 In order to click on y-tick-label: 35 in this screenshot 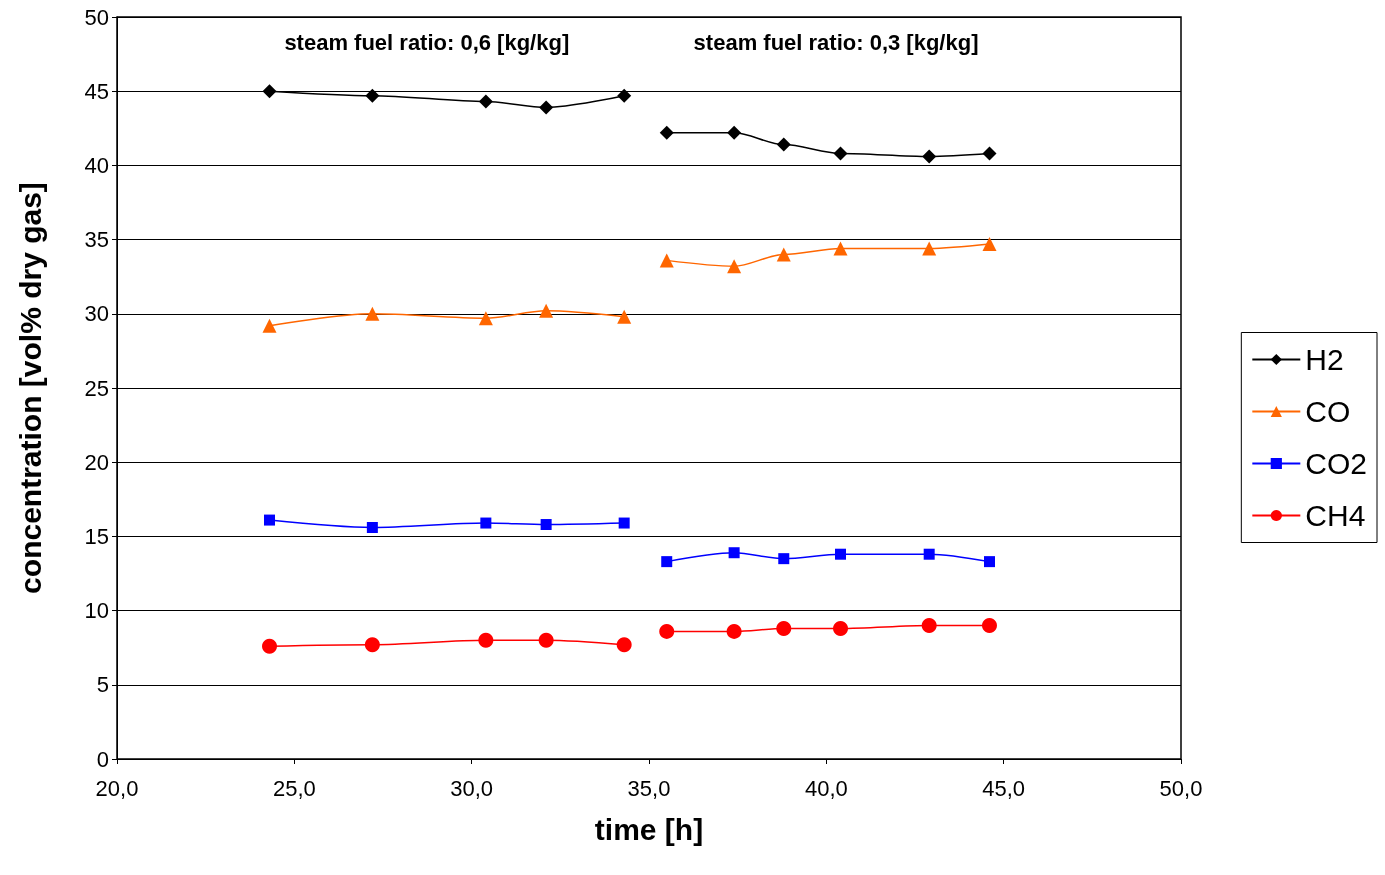, I will do `click(96, 240)`.